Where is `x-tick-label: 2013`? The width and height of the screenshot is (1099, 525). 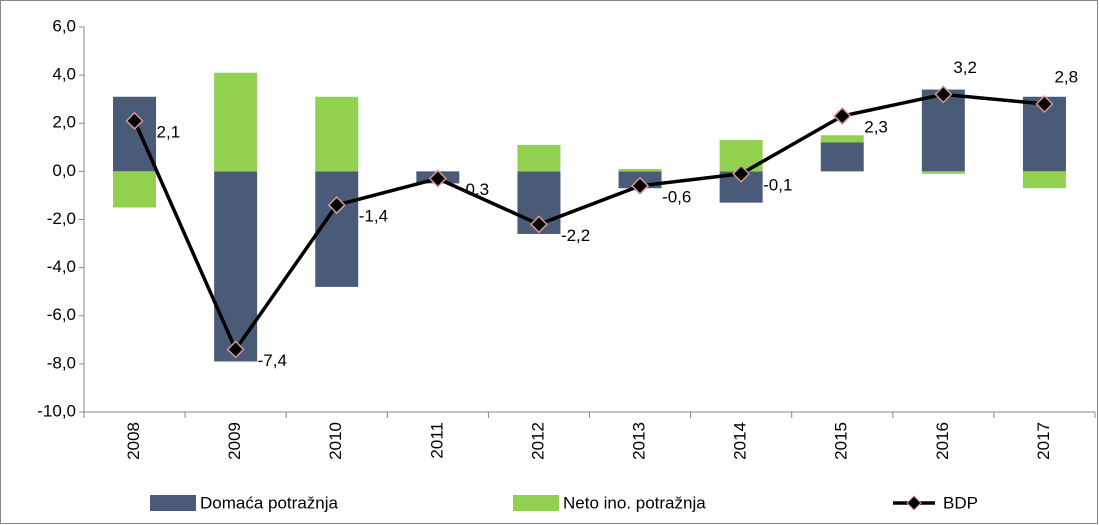 x-tick-label: 2013 is located at coordinates (639, 441).